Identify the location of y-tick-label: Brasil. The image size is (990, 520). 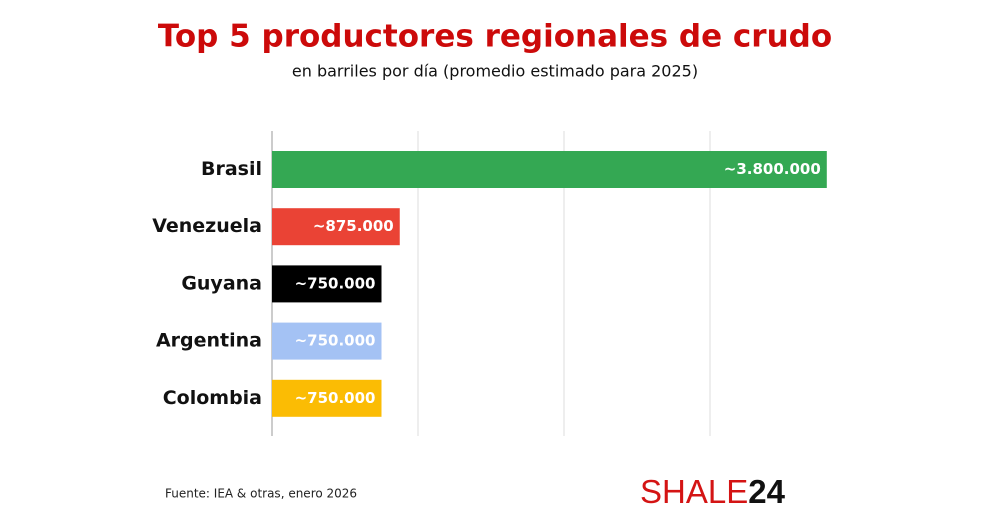
(231, 169).